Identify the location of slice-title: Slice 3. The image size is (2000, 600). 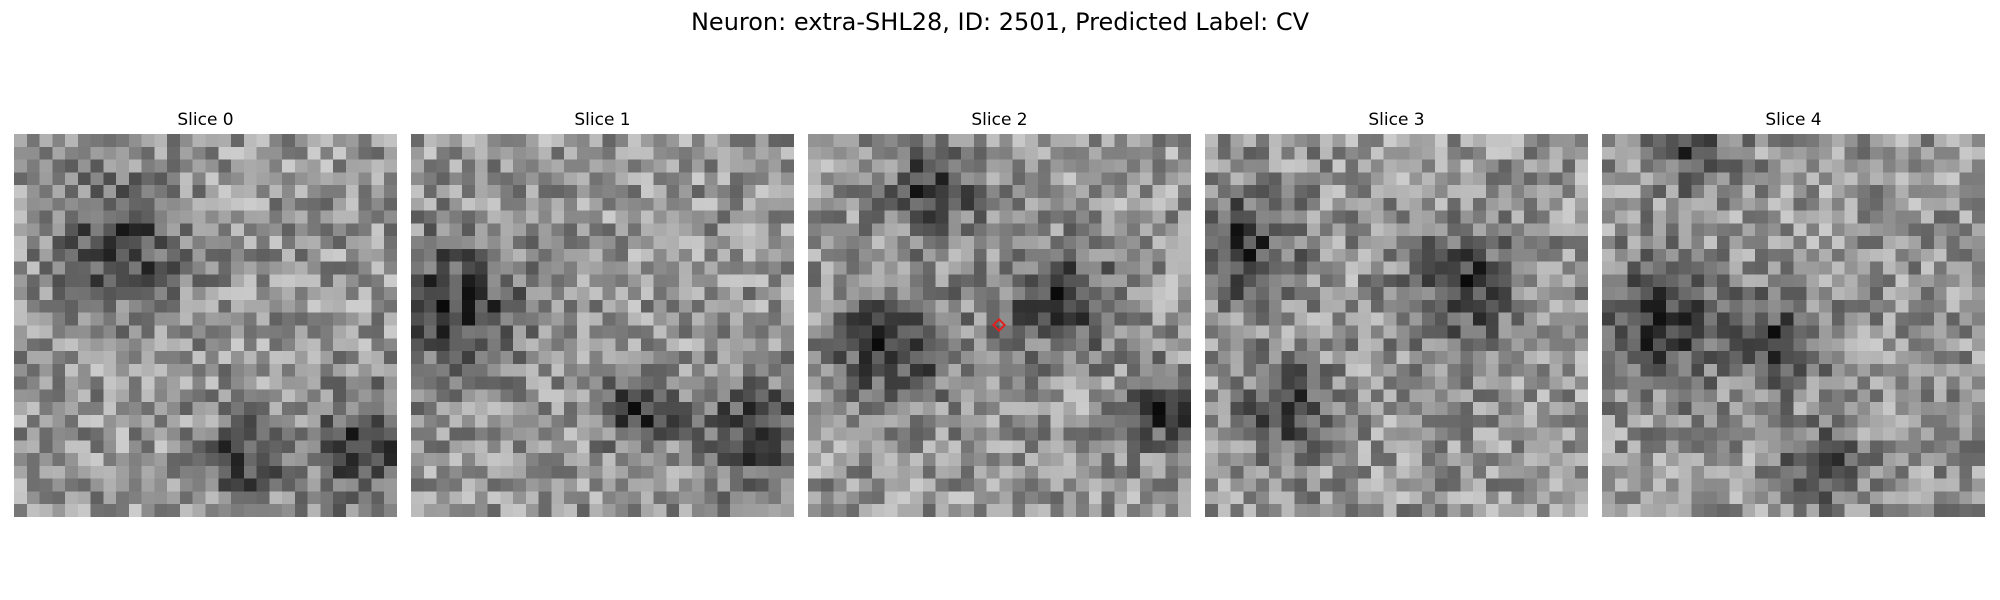
(1396, 120).